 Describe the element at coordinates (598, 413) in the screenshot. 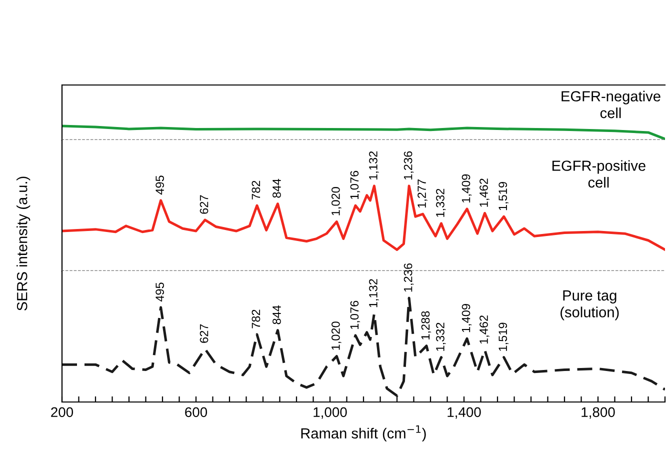

I see `x-tick-label: 1,800` at that location.